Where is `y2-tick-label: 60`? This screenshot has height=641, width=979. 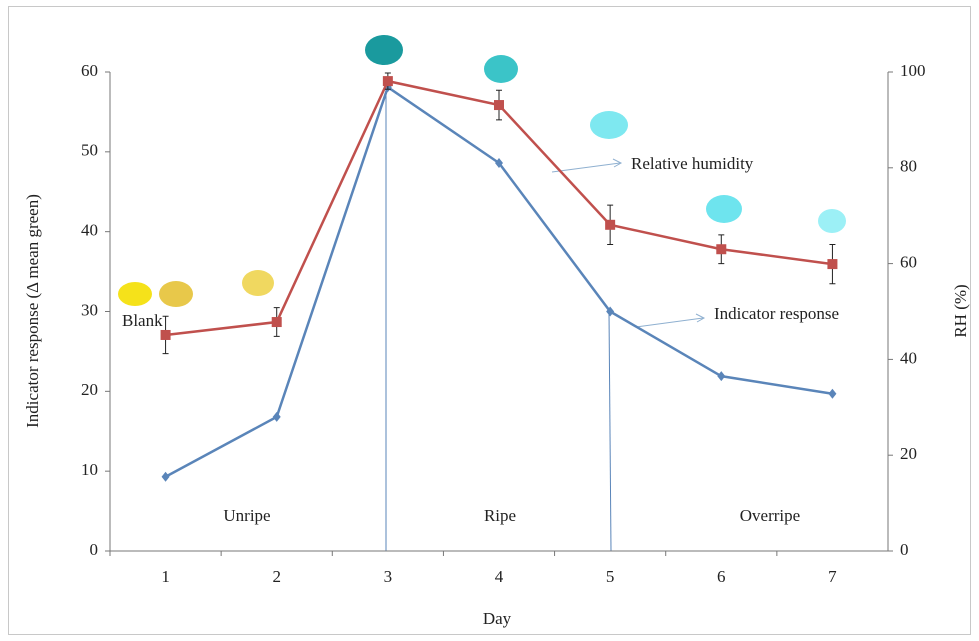 y2-tick-label: 60 is located at coordinates (908, 262).